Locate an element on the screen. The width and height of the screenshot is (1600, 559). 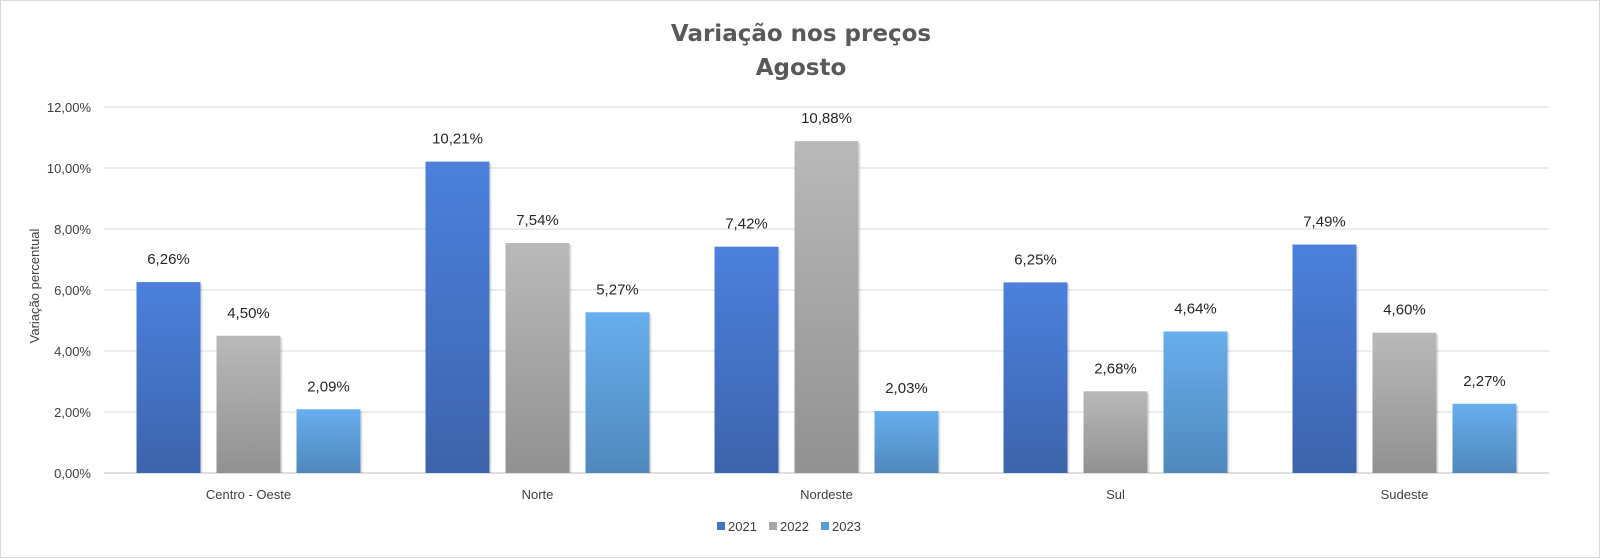
x-axis-categories: Centro - Oeste Norte Nordeste Sul Sudeste is located at coordinates (817, 494).